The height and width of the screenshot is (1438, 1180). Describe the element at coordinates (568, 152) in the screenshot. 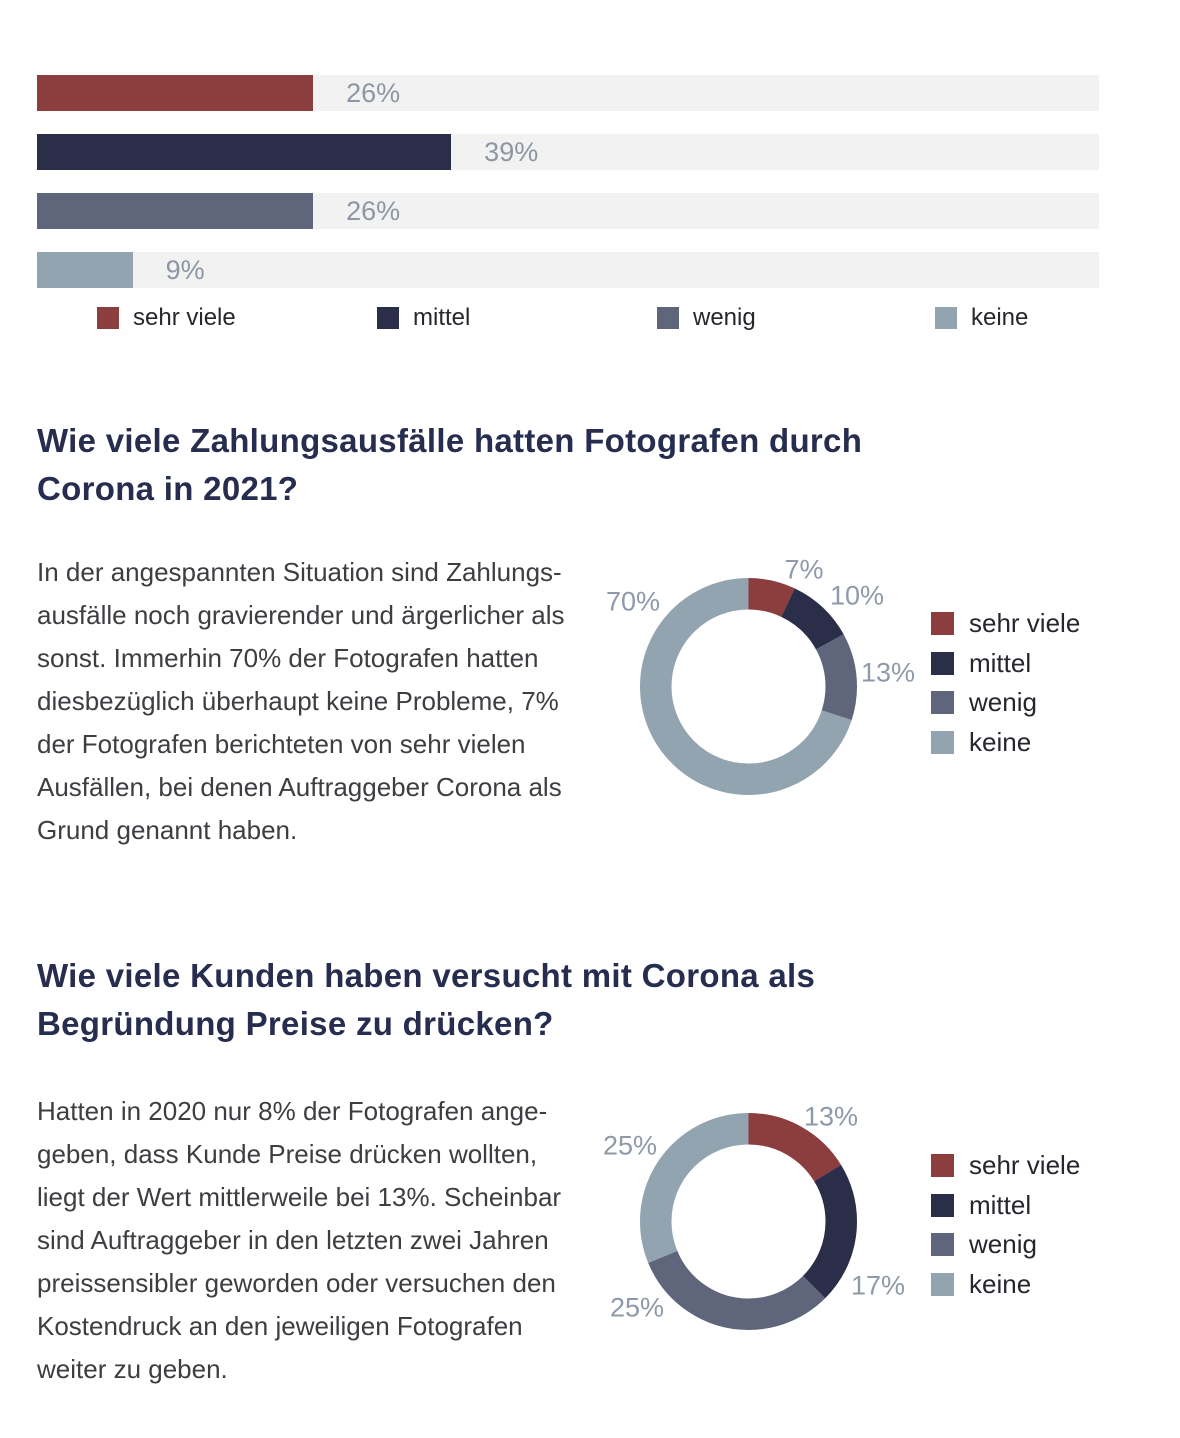

I see `bar-track-mittel: 39%` at that location.